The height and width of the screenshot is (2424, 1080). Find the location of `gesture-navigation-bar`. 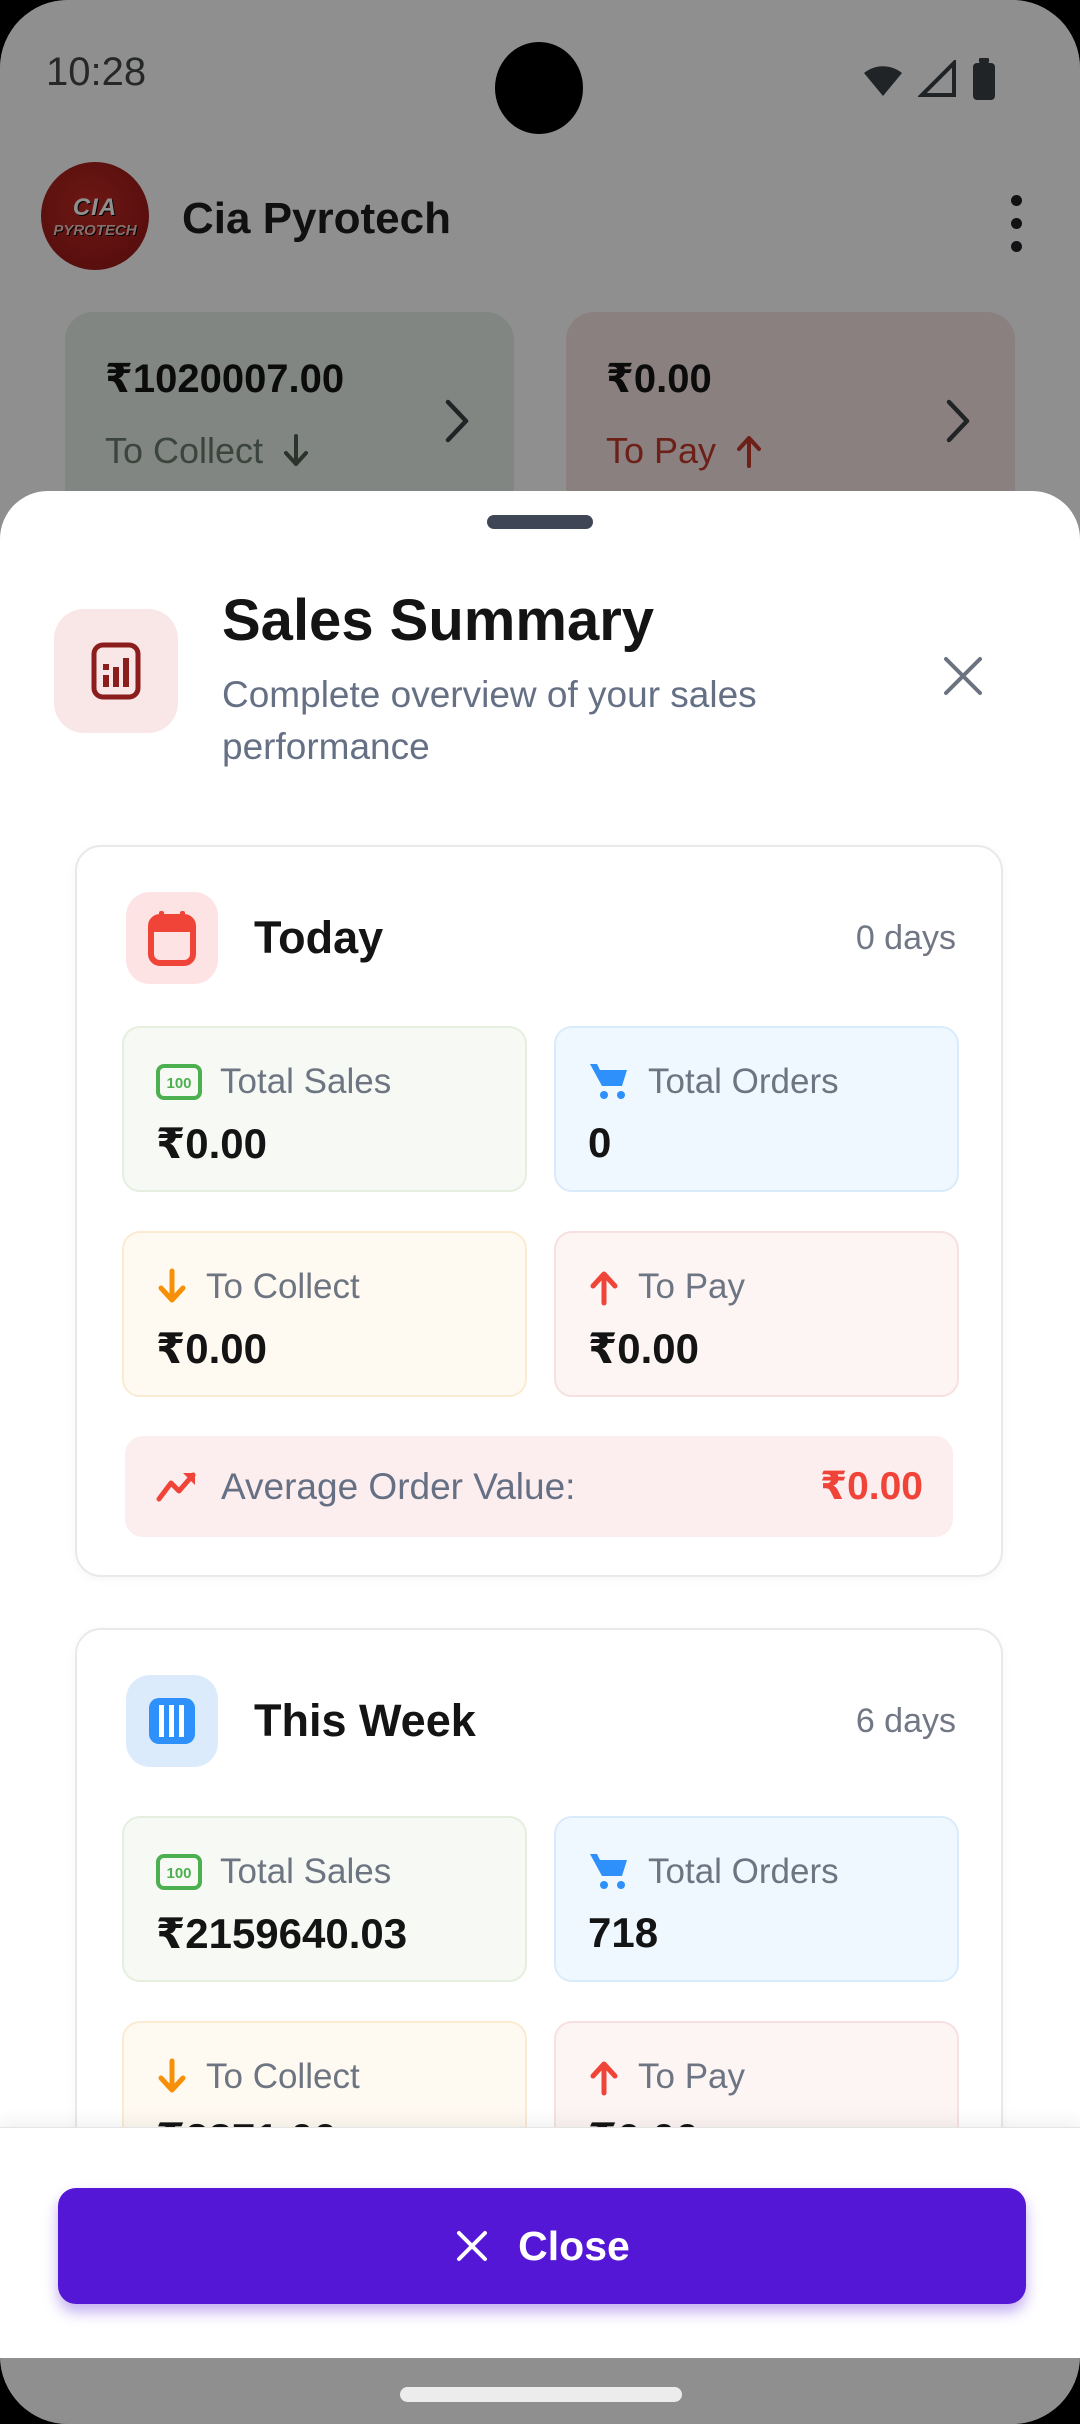

gesture-navigation-bar is located at coordinates (541, 2394).